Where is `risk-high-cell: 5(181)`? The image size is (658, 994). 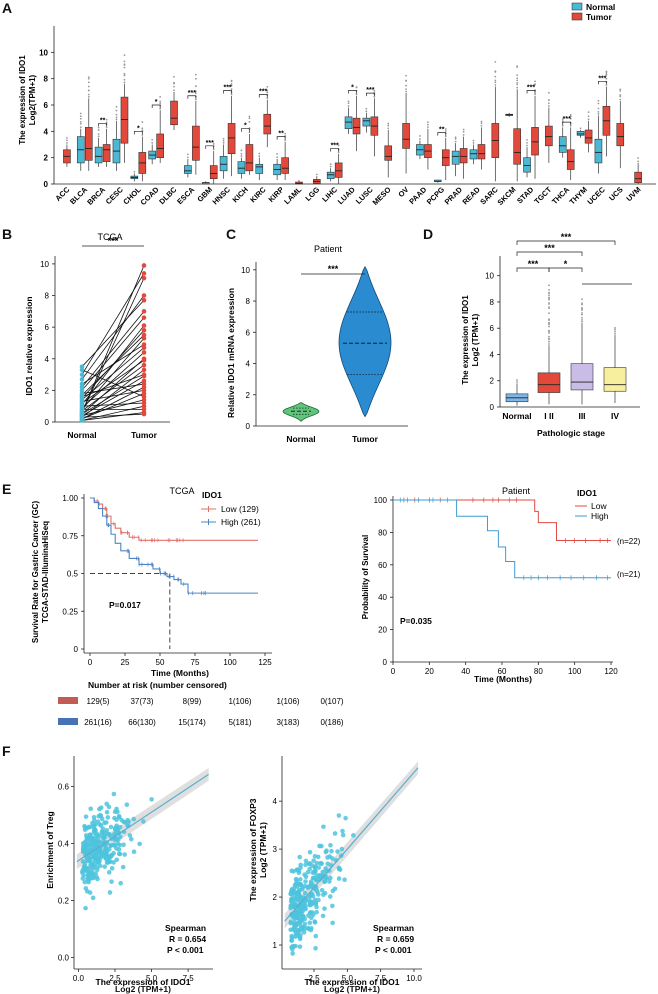 risk-high-cell: 5(181) is located at coordinates (239, 722).